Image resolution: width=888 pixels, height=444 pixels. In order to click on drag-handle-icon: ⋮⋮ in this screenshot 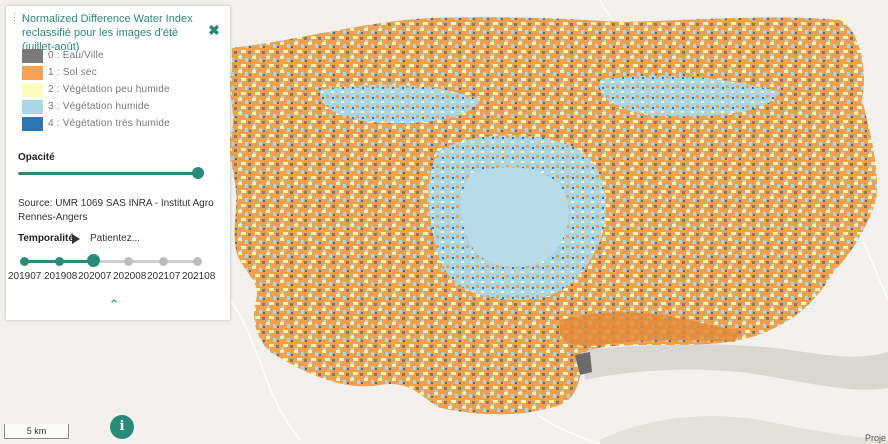, I will do `click(18, 17)`.